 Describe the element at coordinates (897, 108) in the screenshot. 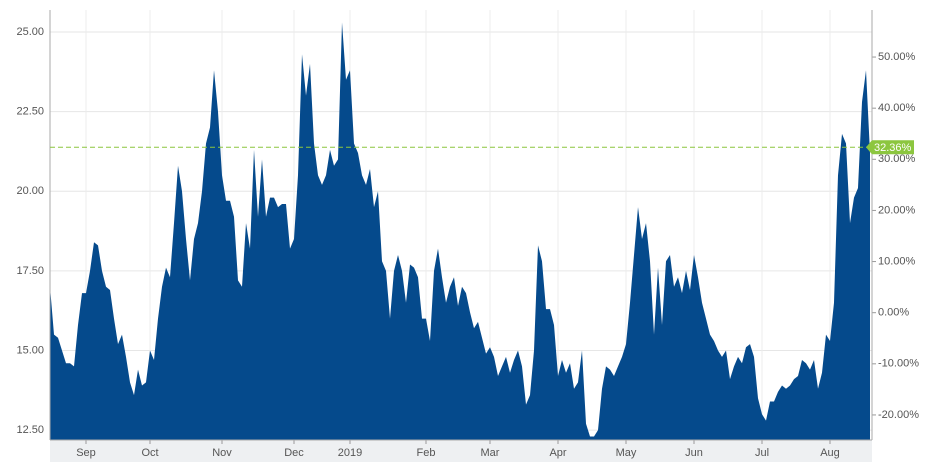

I see `y2-tick-label: 40.00%` at that location.